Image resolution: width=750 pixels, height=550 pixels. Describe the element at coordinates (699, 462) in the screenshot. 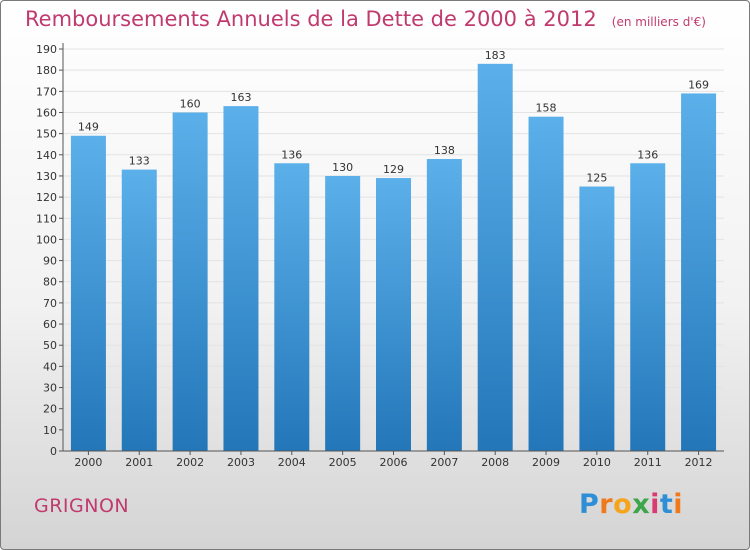

I see `x-tick-label: 2012` at that location.